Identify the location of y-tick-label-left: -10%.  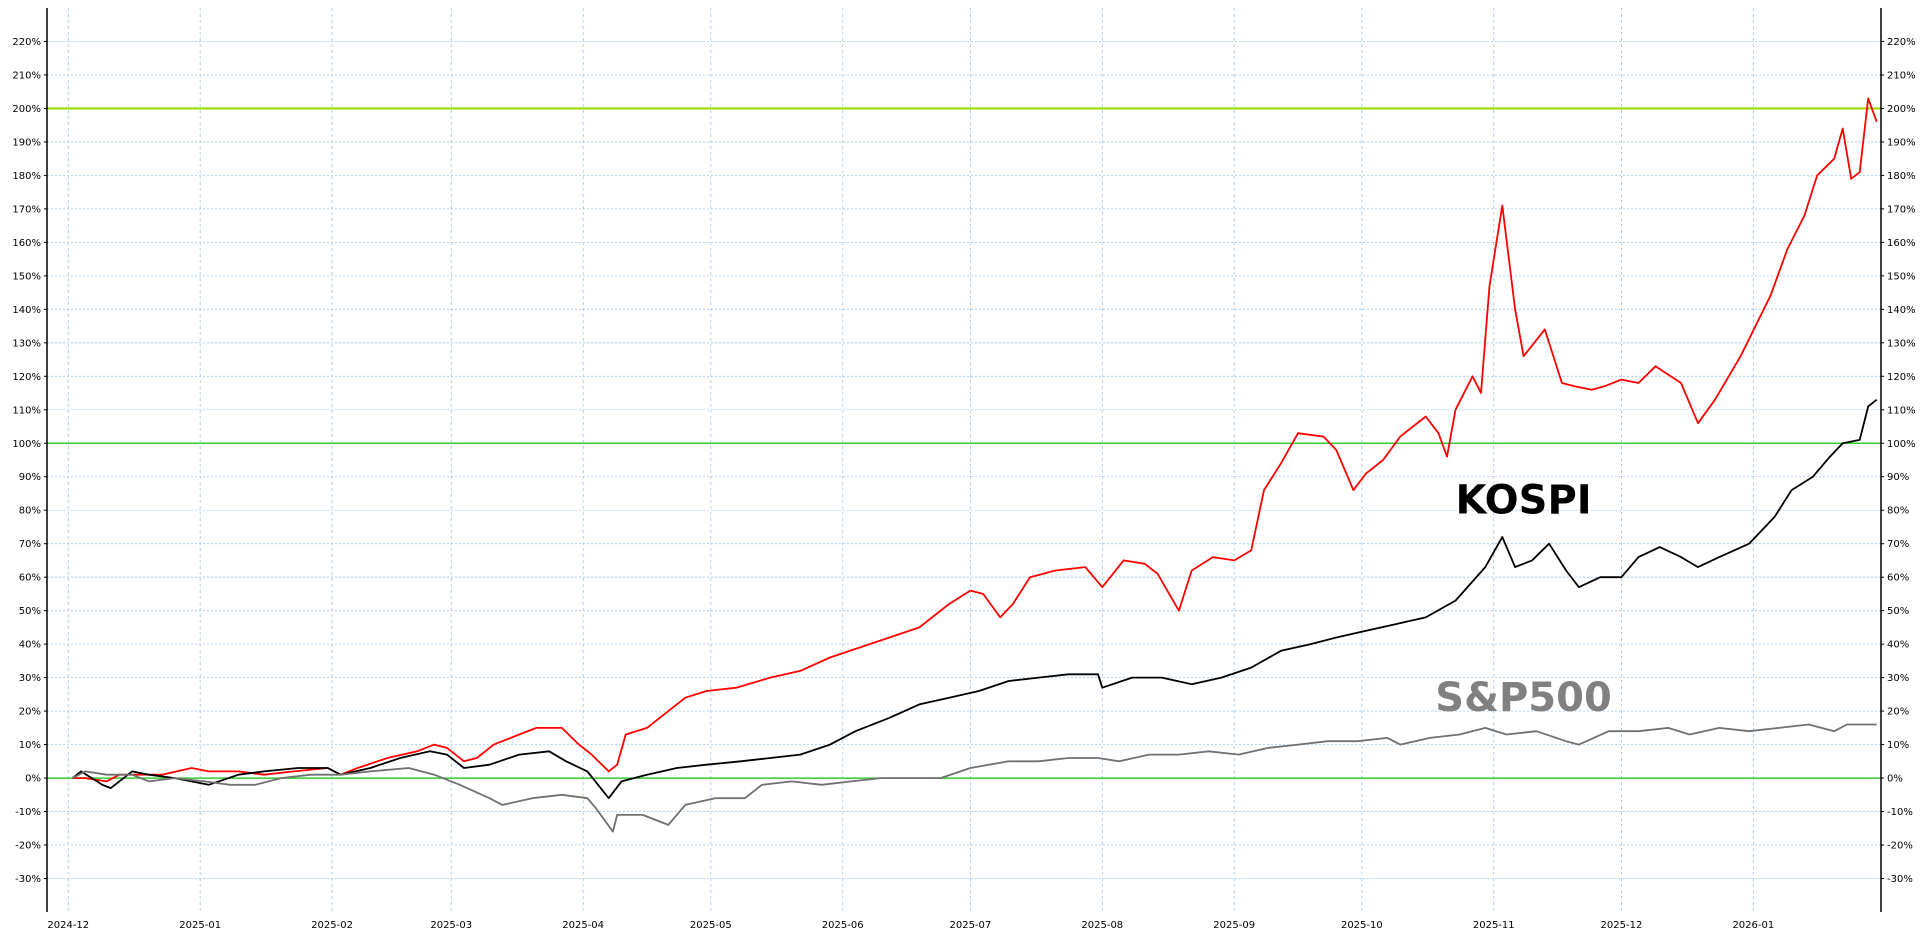
(28, 812).